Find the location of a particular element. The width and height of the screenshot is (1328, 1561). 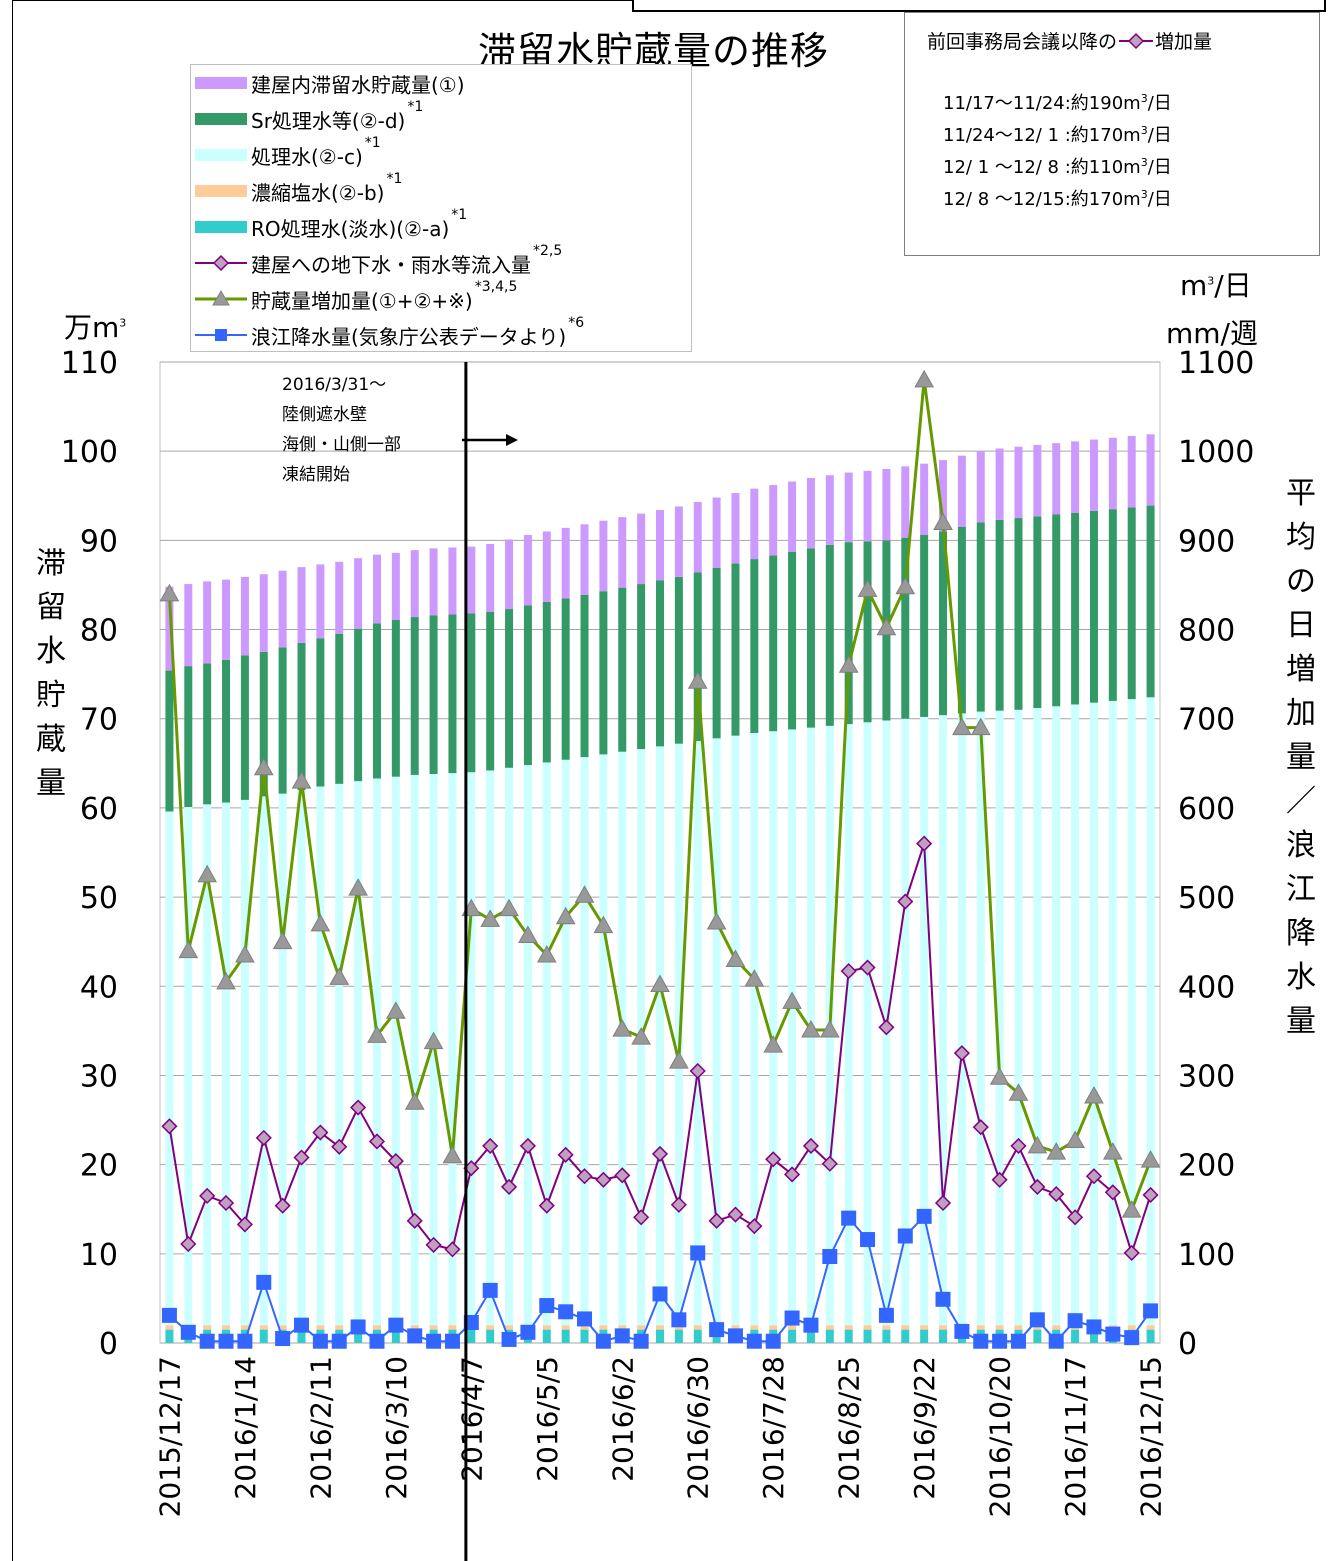

info-line: 12/ 1 ～12/ 8 :約110m3/日 is located at coordinates (1057, 167).